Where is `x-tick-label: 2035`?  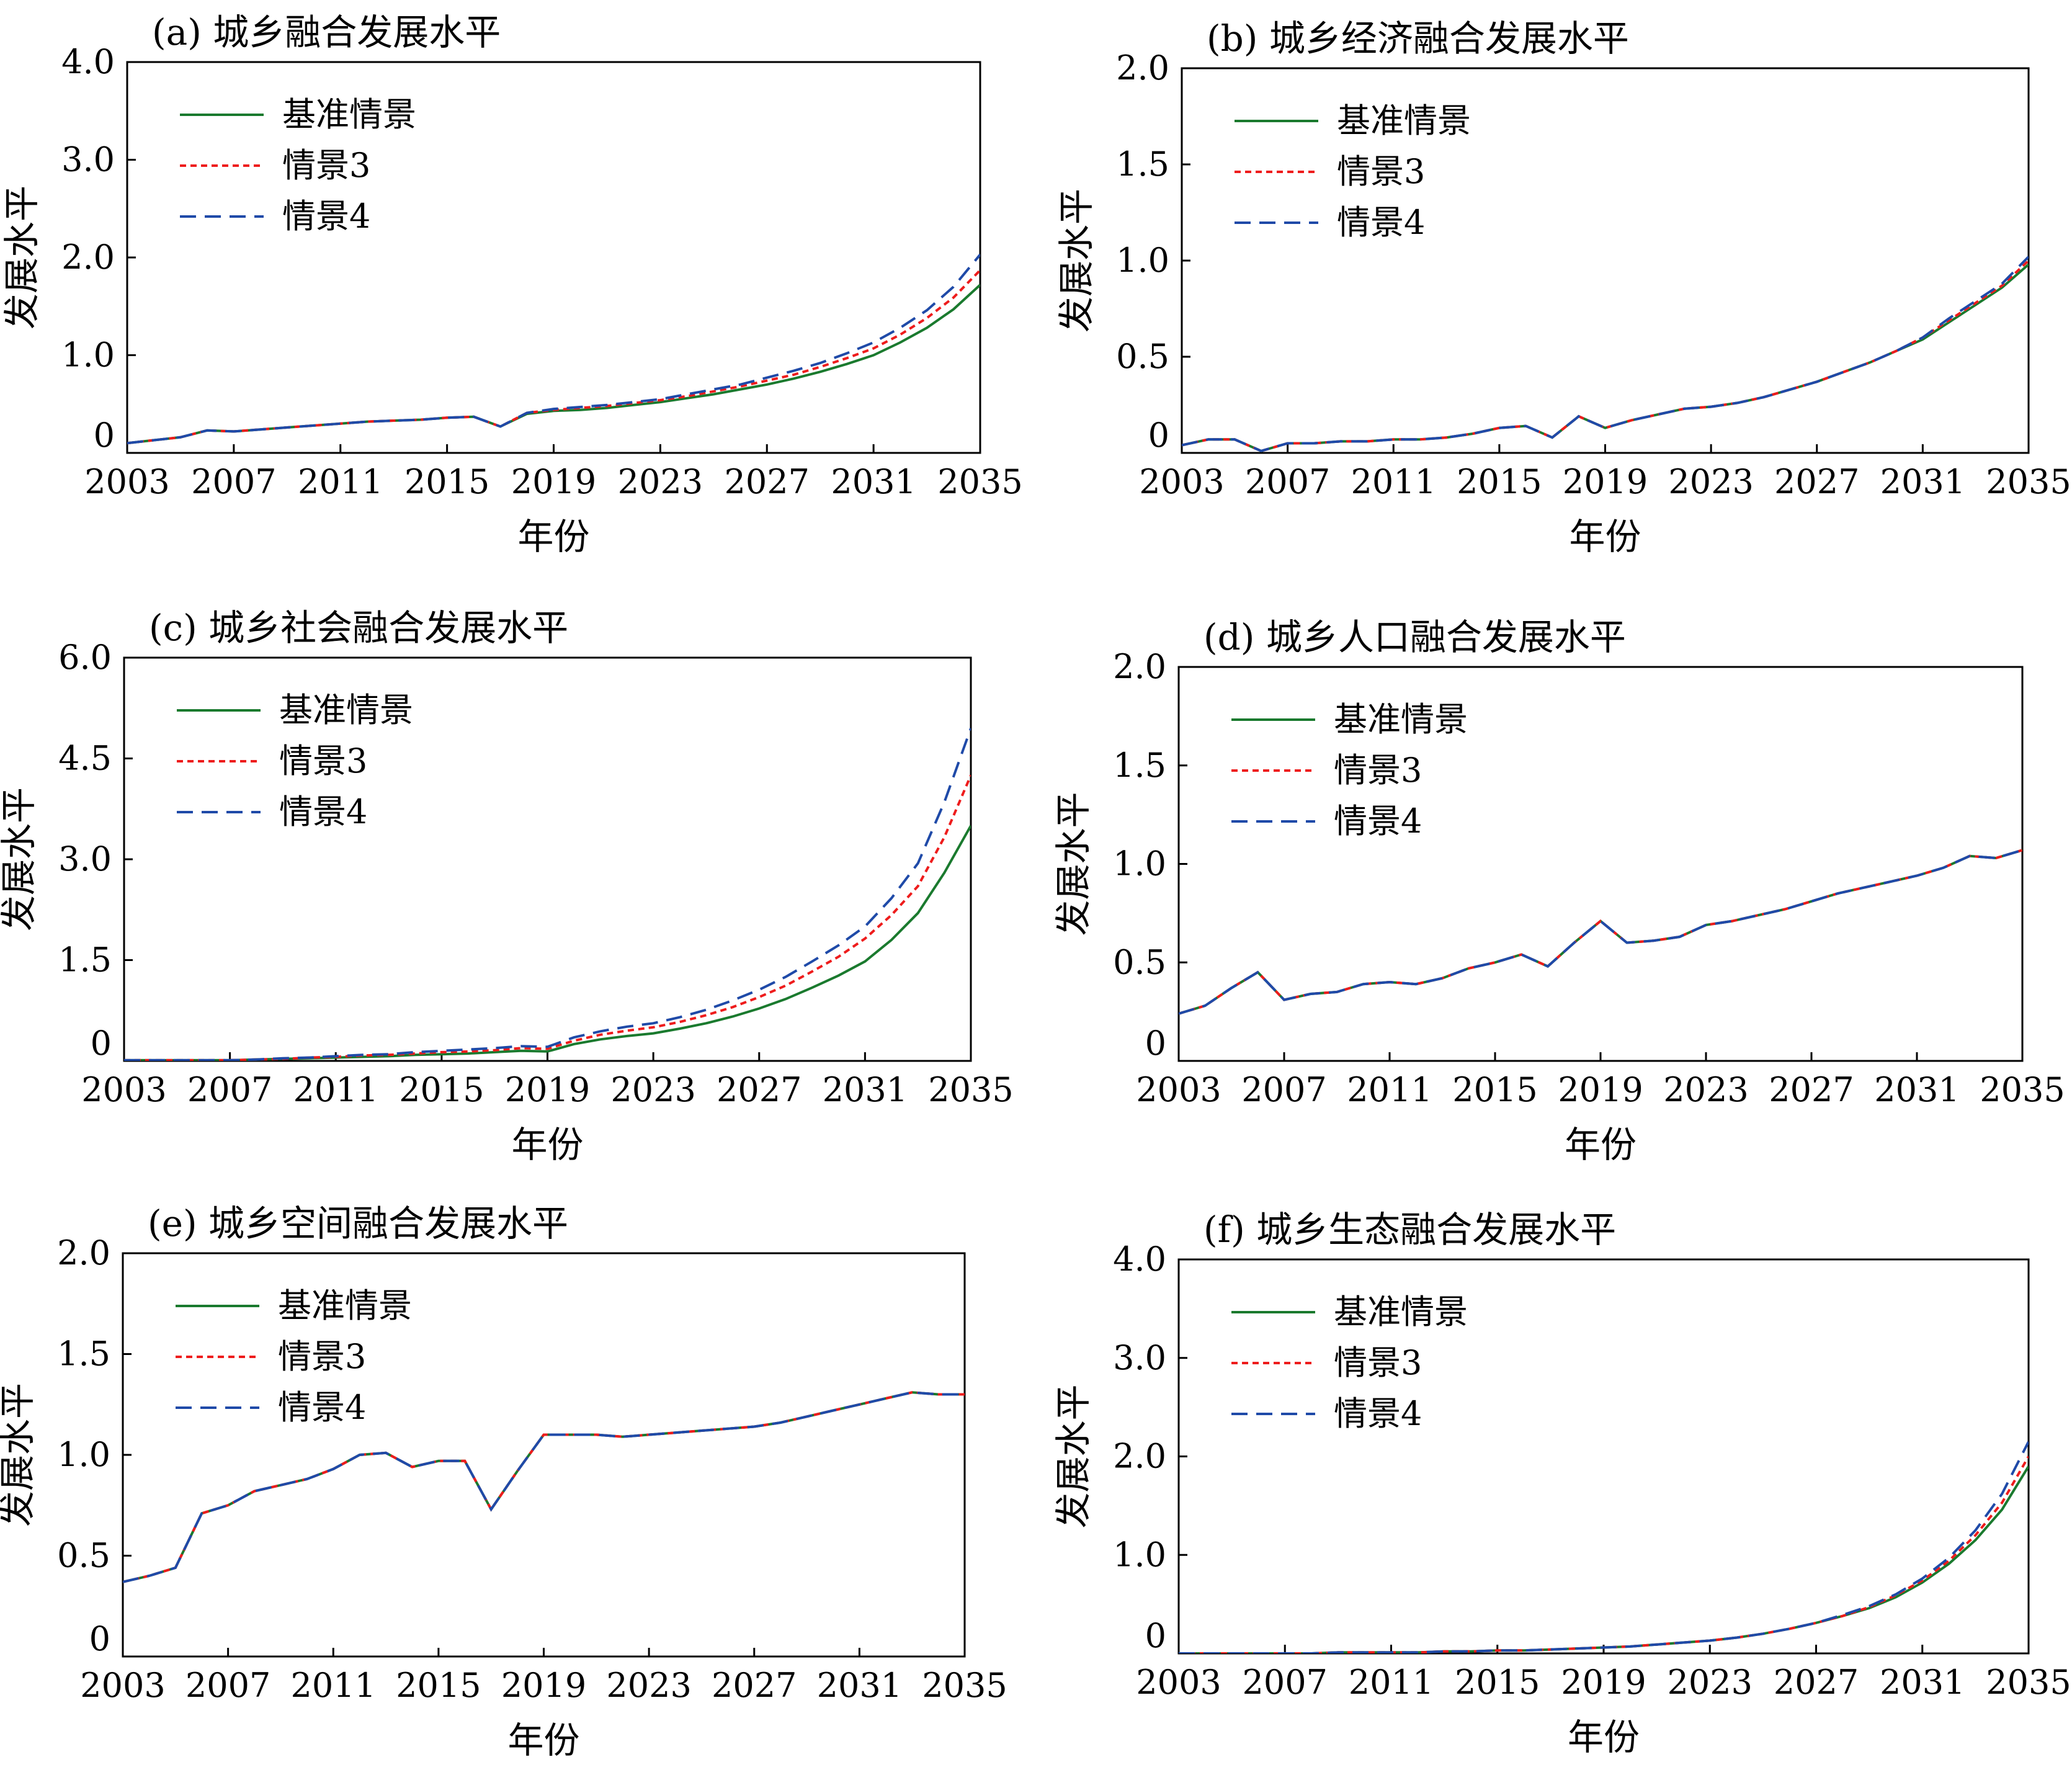 x-tick-label: 2035 is located at coordinates (2028, 1682).